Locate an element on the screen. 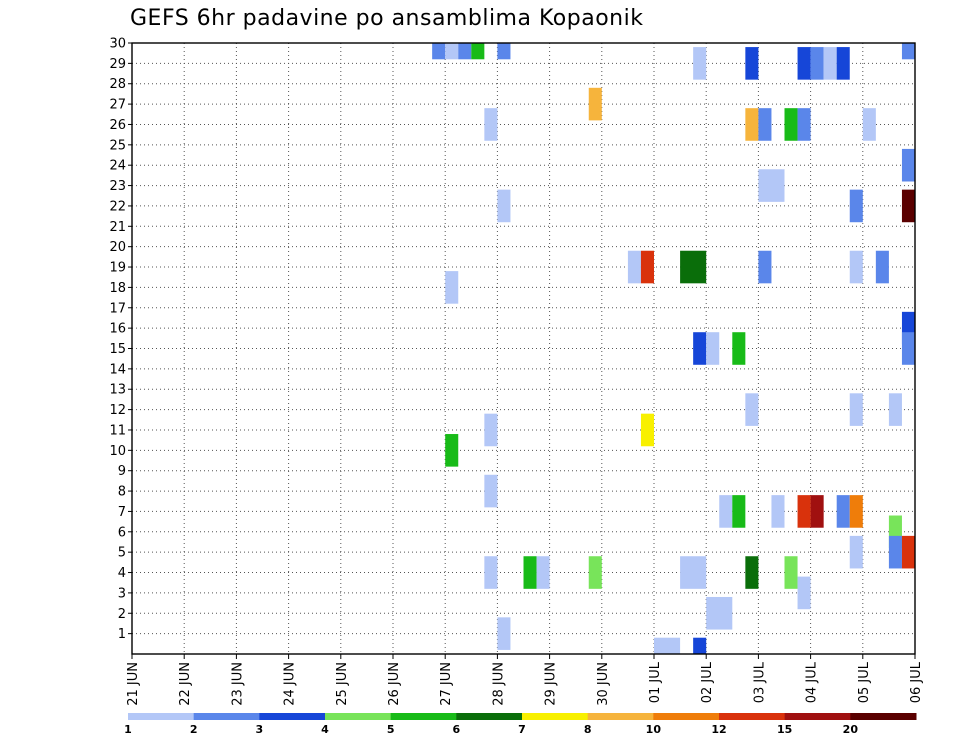 Image resolution: width=960 pixels, height=742 pixels. y-tick-label: 24 is located at coordinates (117, 166).